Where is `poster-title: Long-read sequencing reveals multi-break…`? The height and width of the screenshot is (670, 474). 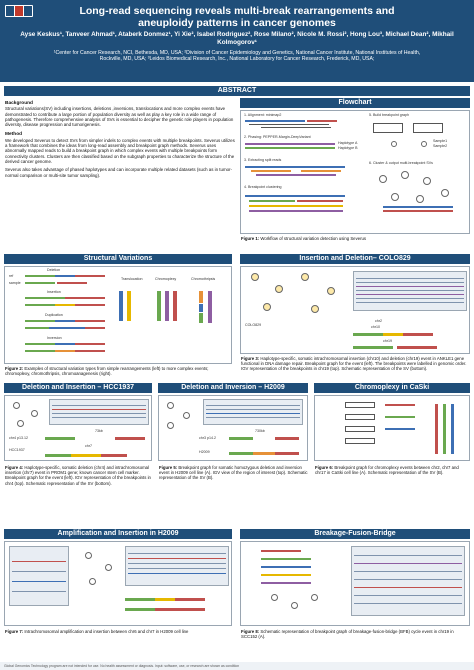 poster-title: Long-read sequencing reveals multi-break… is located at coordinates (237, 17).